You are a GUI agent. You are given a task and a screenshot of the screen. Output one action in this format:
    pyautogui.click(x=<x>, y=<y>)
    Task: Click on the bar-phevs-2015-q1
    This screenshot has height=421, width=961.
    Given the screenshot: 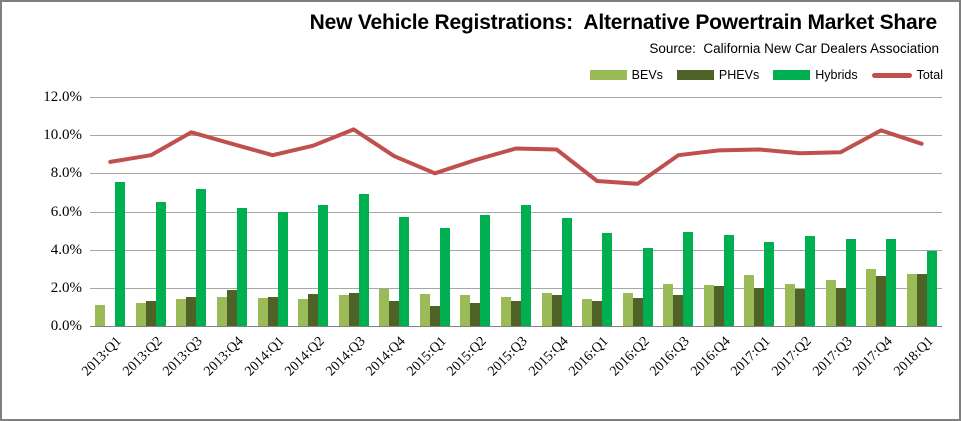 What is the action you would take?
    pyautogui.click(x=434, y=315)
    